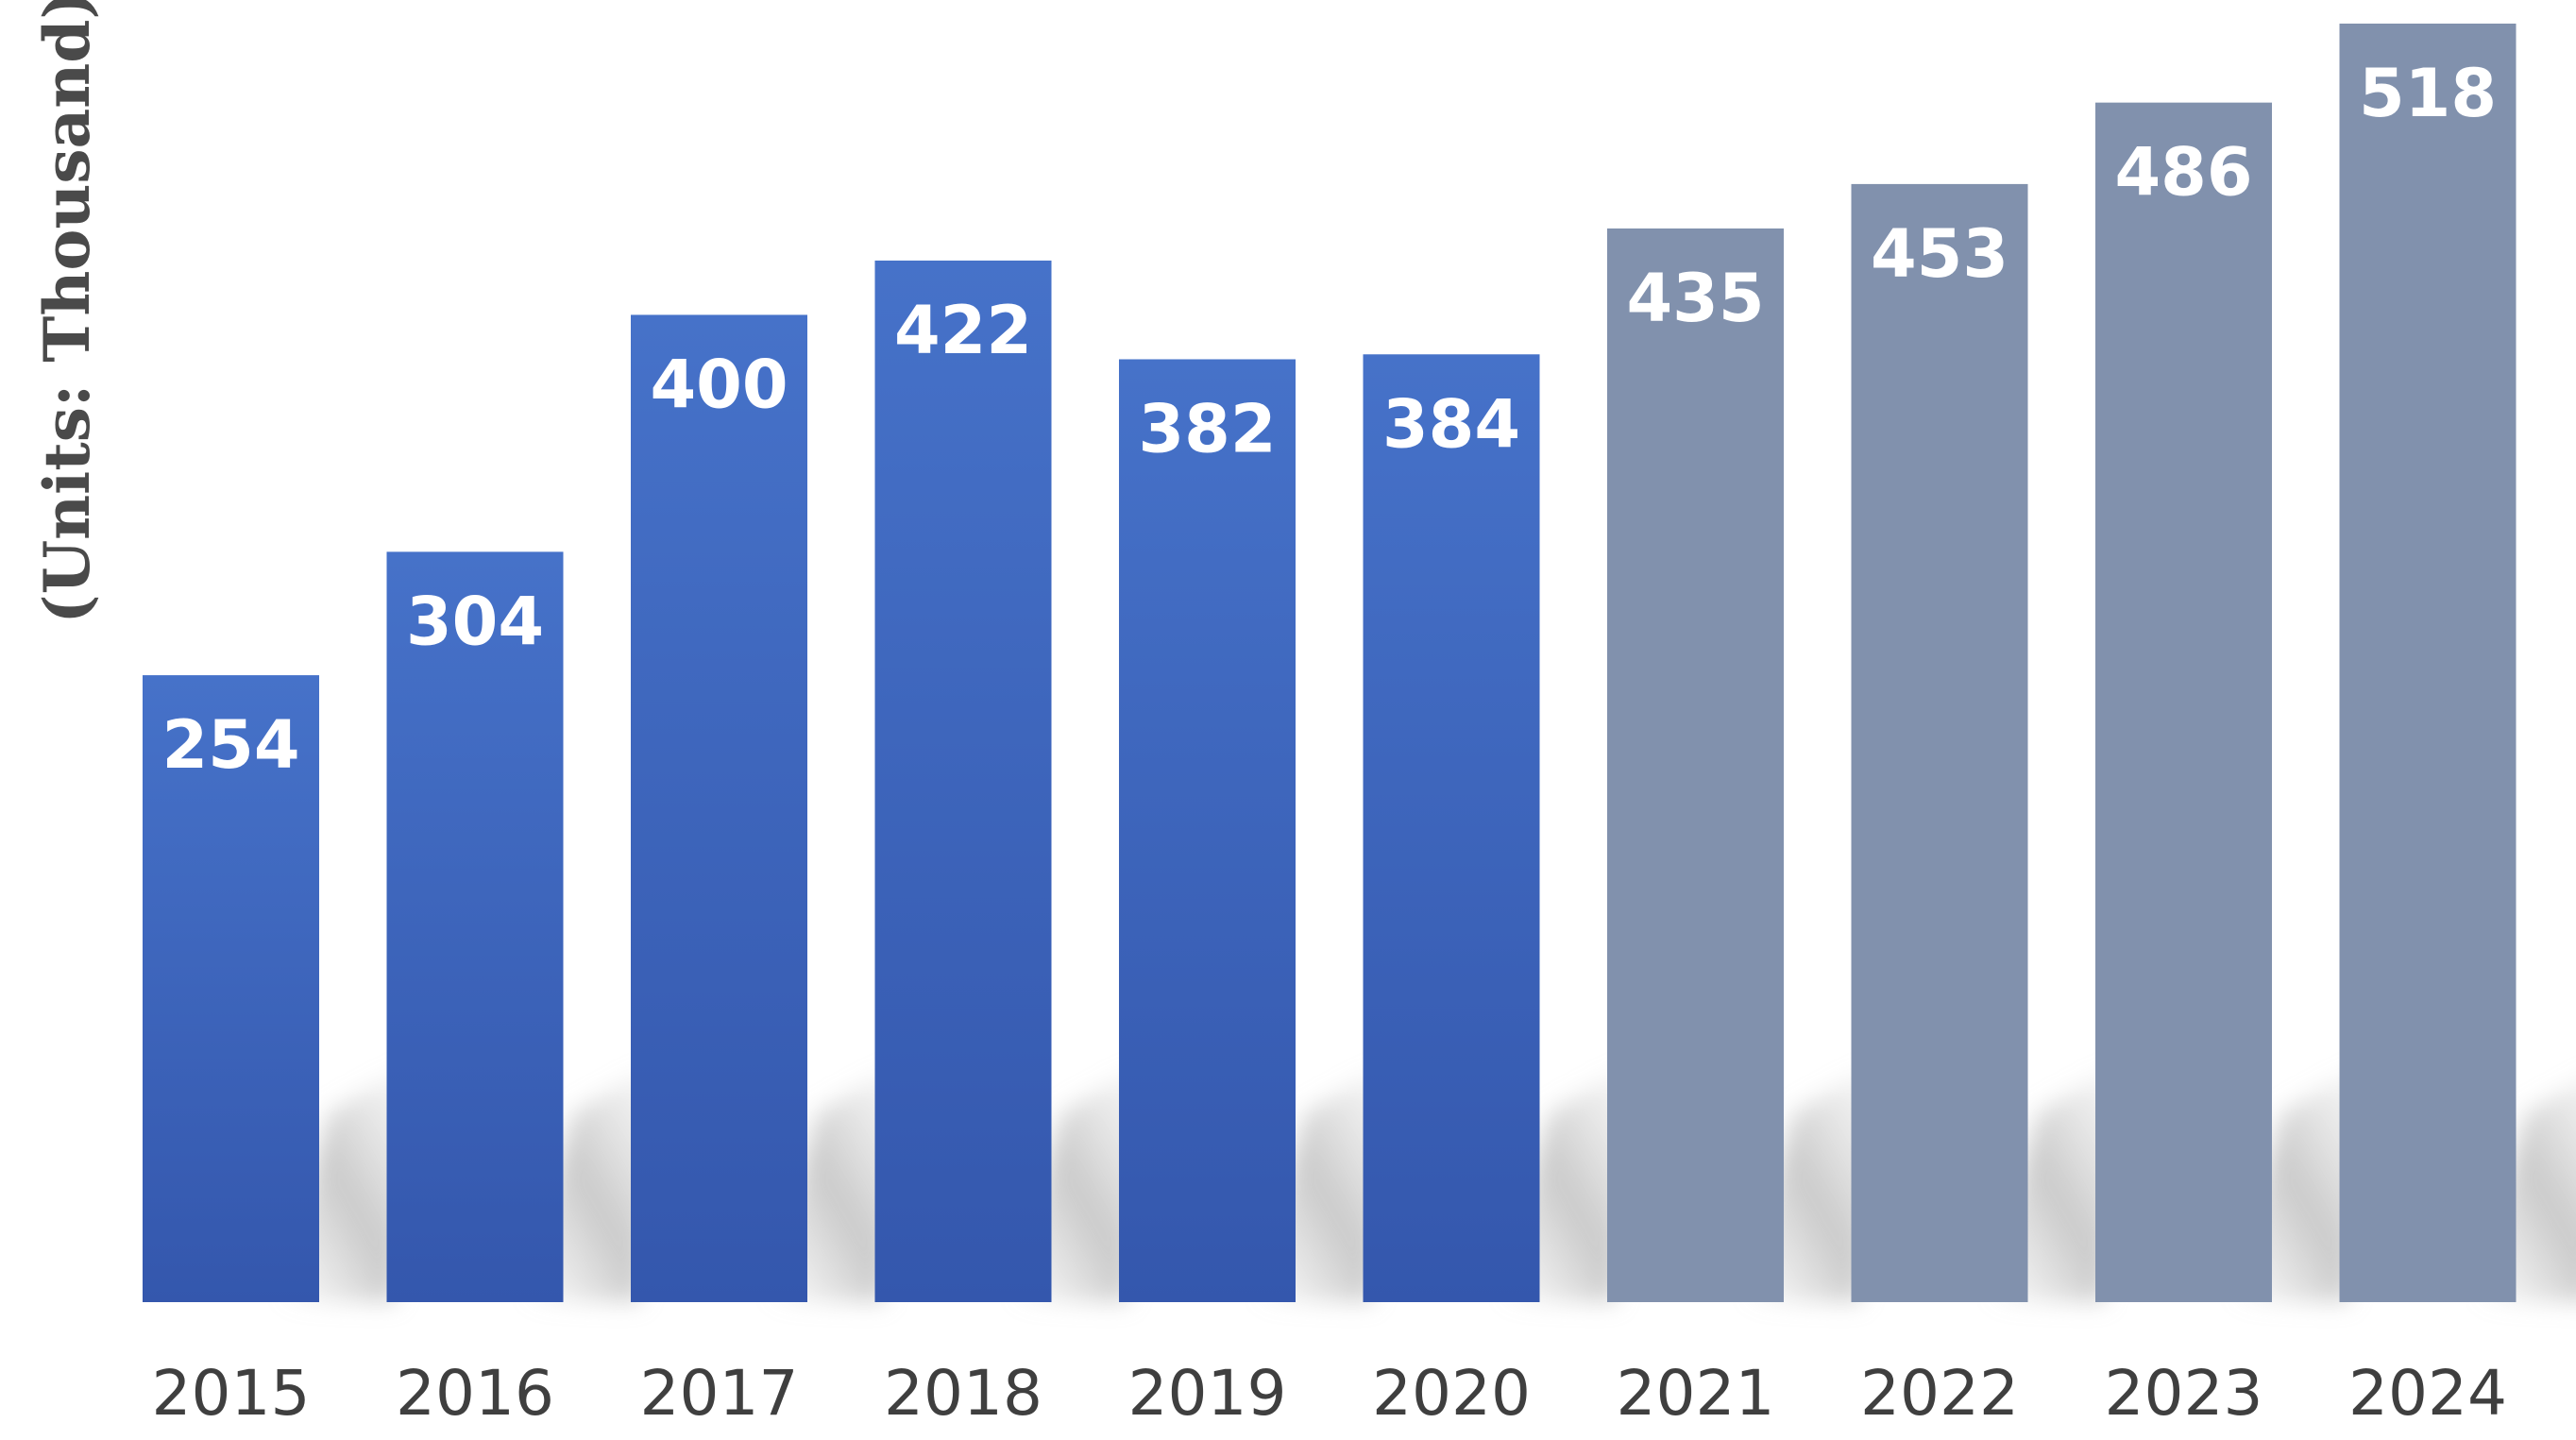 This screenshot has height=1440, width=2576. I want to click on x-tick-2017: 2017, so click(719, 1393).